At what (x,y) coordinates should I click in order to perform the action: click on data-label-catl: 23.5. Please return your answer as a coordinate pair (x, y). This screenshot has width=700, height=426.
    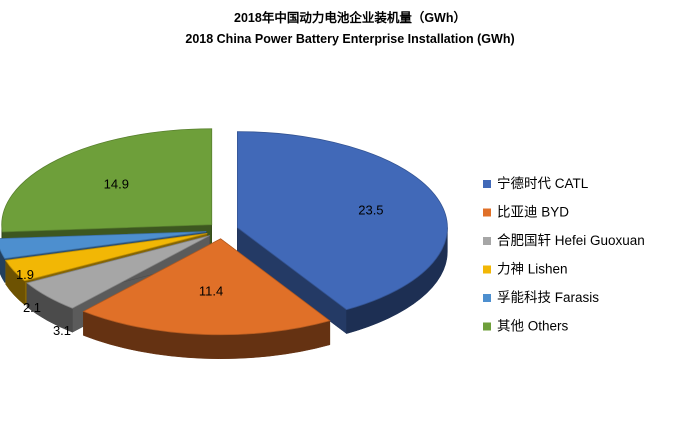
    Looking at the image, I should click on (370, 210).